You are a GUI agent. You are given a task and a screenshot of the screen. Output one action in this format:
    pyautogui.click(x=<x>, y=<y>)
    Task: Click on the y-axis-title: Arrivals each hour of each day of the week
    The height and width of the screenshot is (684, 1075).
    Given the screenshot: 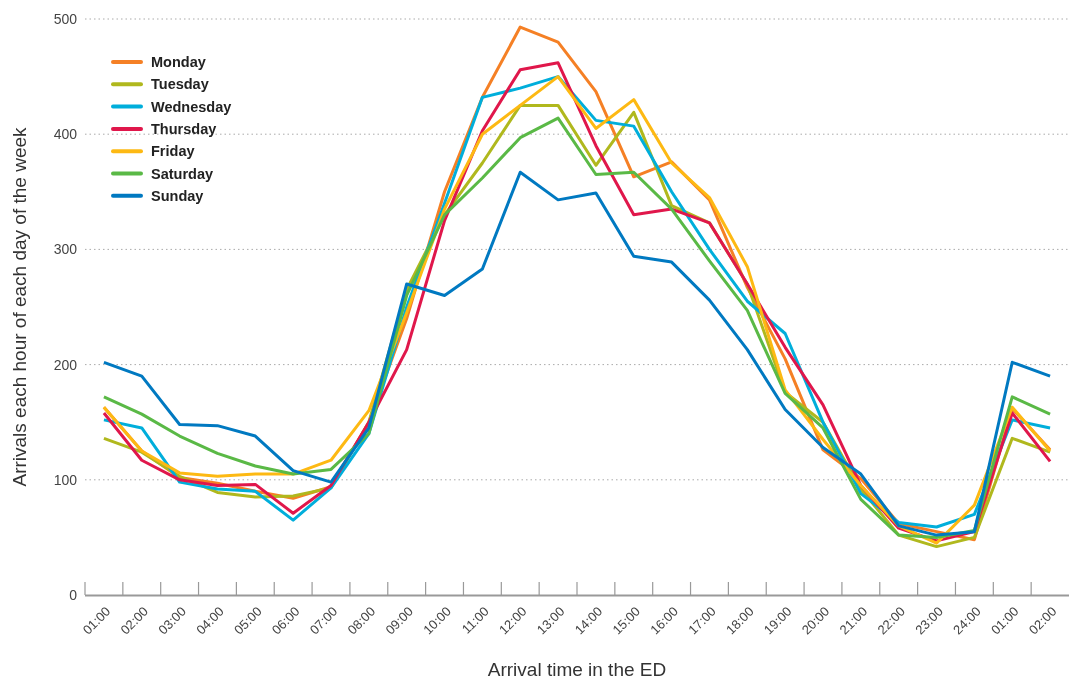 What is the action you would take?
    pyautogui.click(x=19, y=306)
    